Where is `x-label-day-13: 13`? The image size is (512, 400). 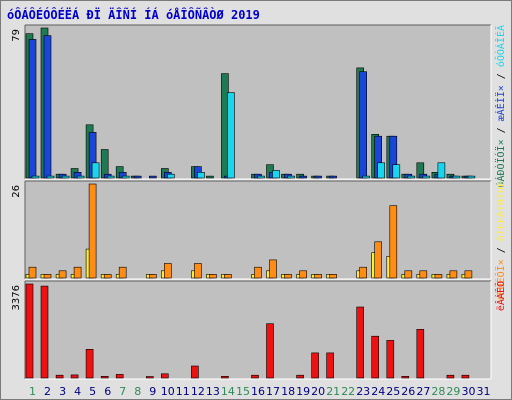
x-label-day-13: 13 is located at coordinates (213, 391).